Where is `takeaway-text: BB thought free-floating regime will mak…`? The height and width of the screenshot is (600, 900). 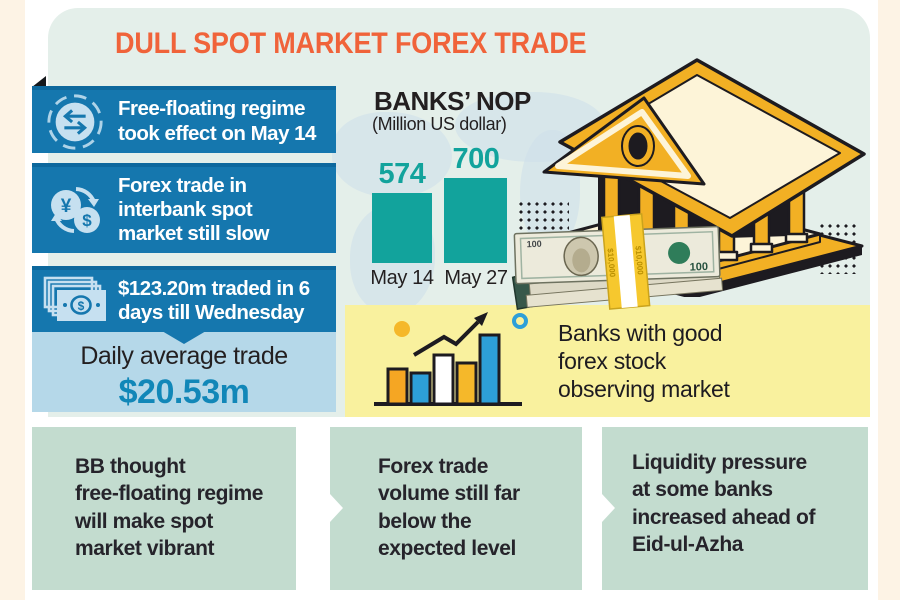
takeaway-text: BB thought free-floating regime will mak… is located at coordinates (169, 507).